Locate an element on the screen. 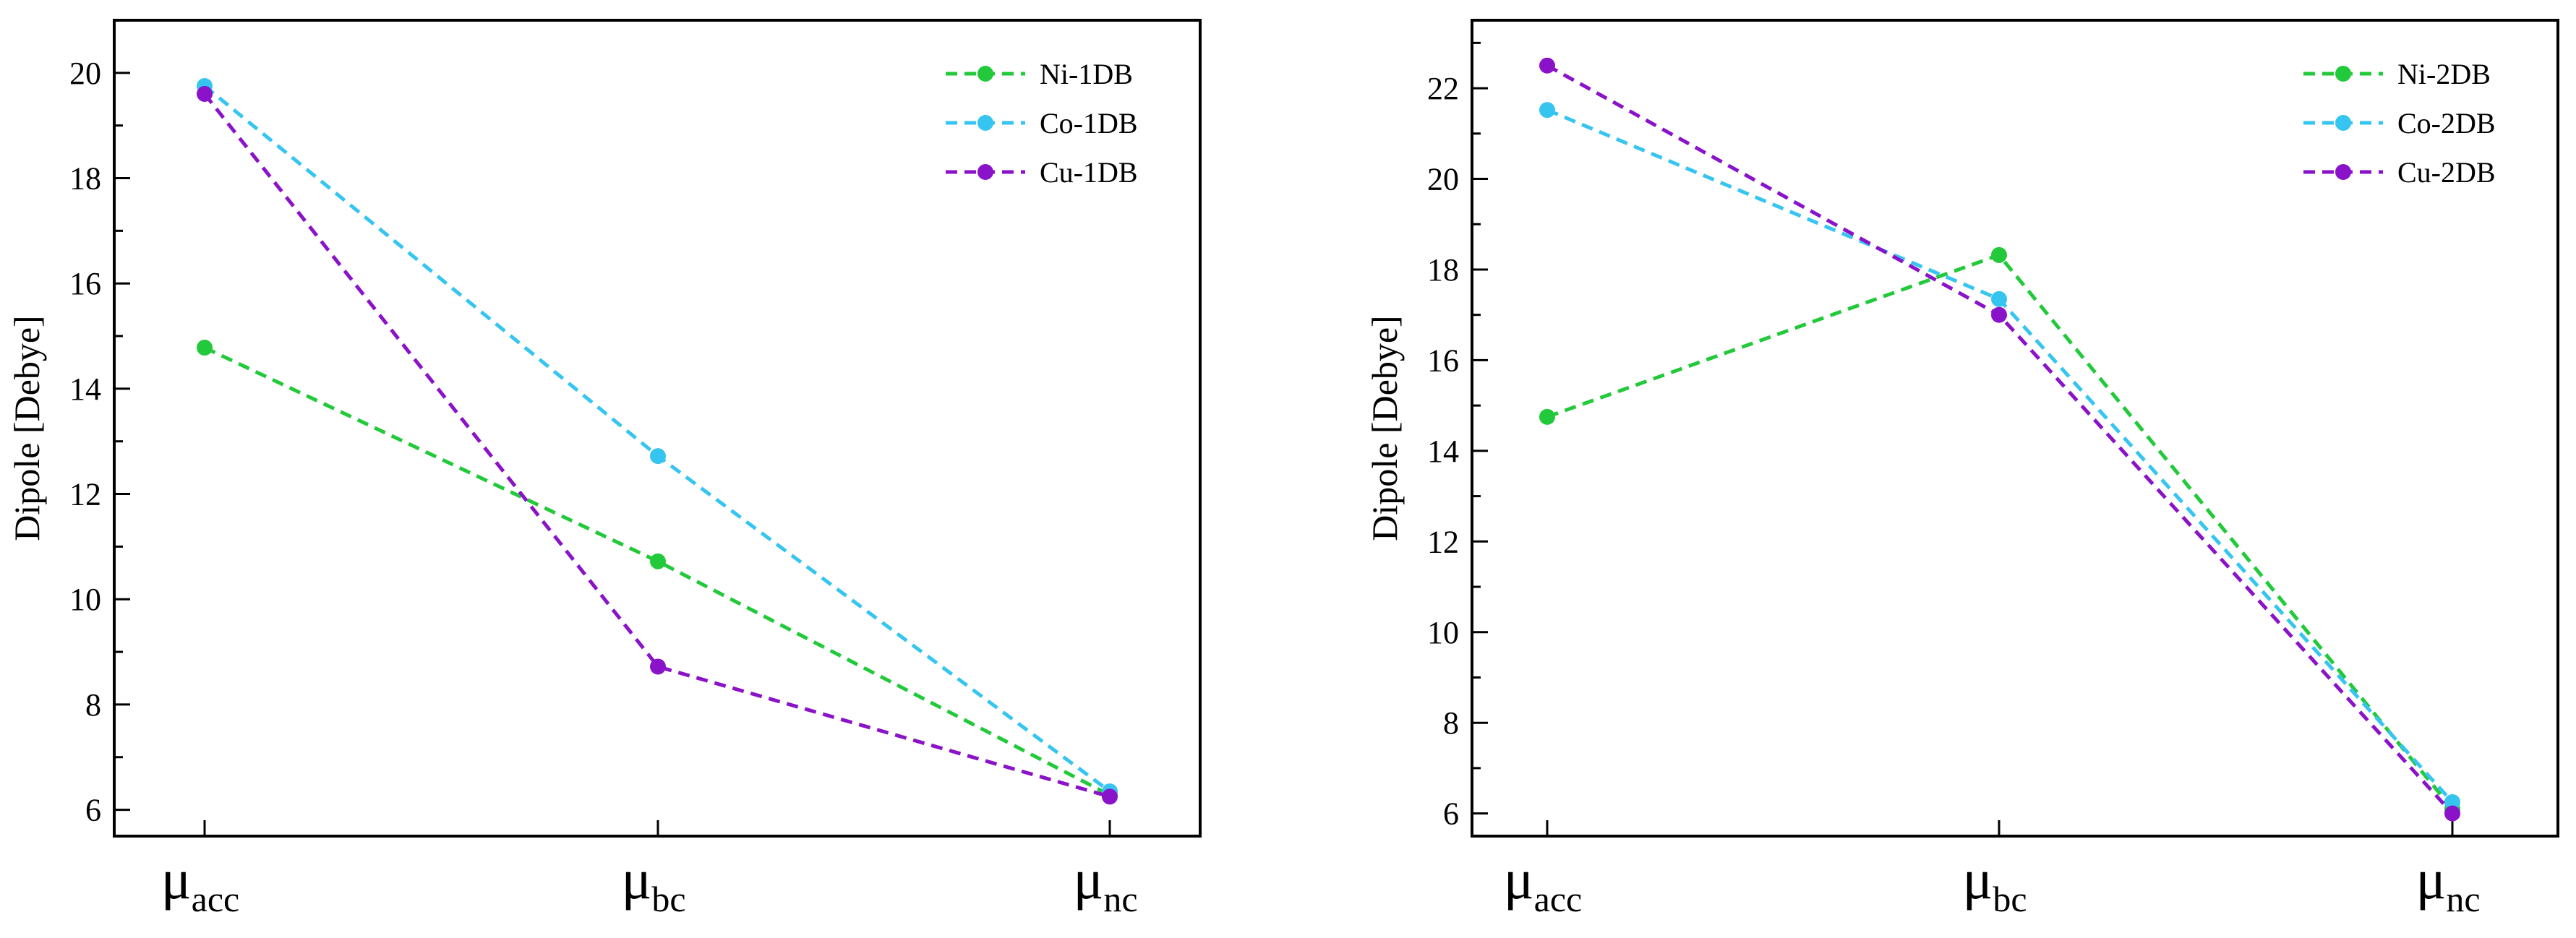  data-point-Cu-2DB-nc is located at coordinates (2452, 813).